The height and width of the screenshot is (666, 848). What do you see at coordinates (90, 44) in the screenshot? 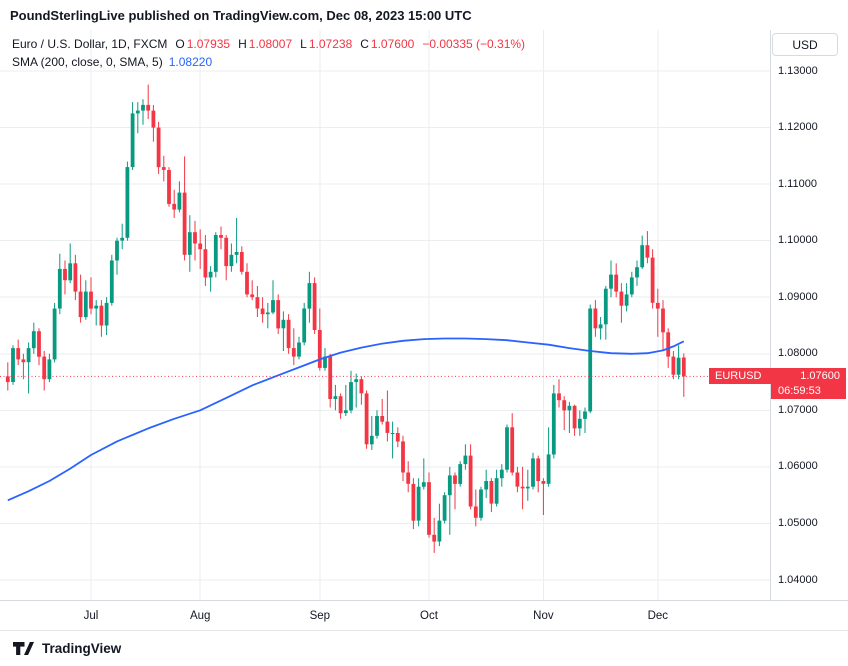
I see `symbol-title: Euro / U.S. Dollar, 1D, FXCM` at bounding box center [90, 44].